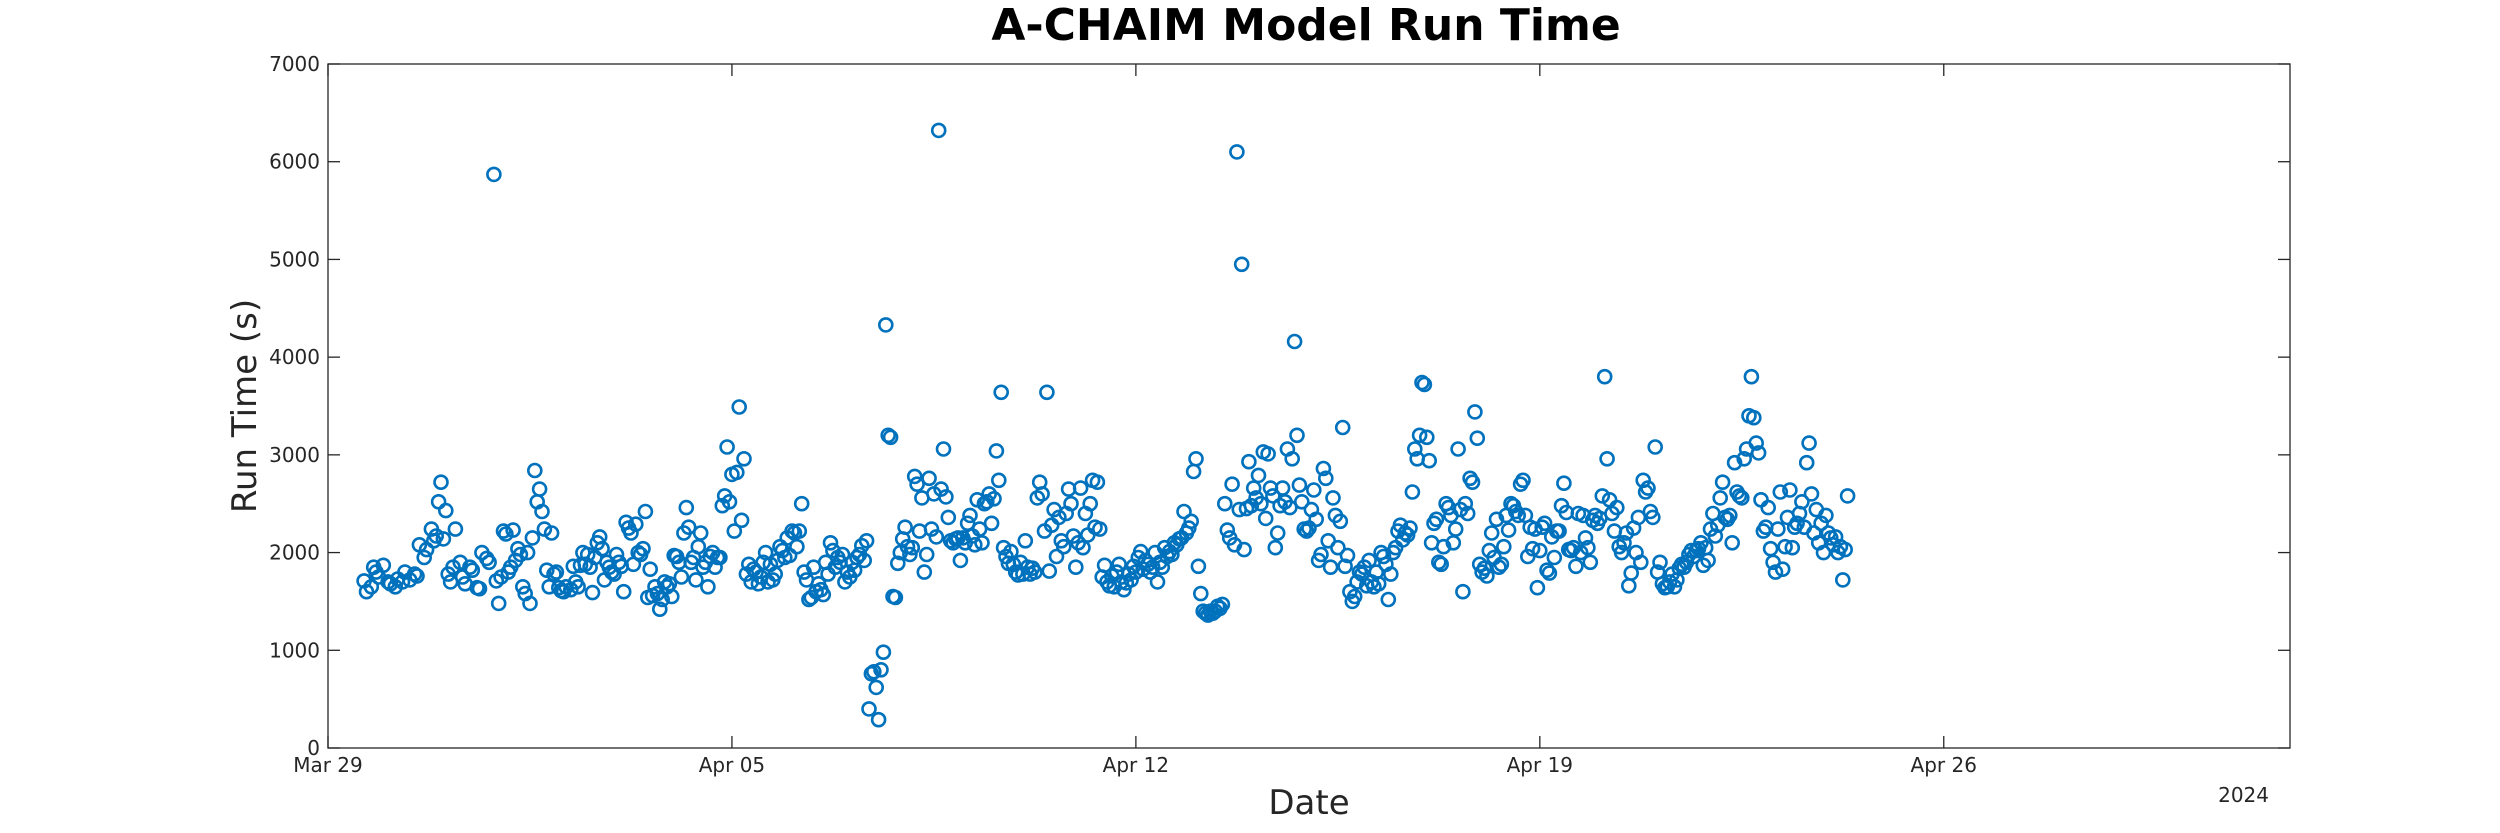 Image resolution: width=2500 pixels, height=833 pixels. Describe the element at coordinates (1308, 803) in the screenshot. I see `x-axis-label: Date` at that location.